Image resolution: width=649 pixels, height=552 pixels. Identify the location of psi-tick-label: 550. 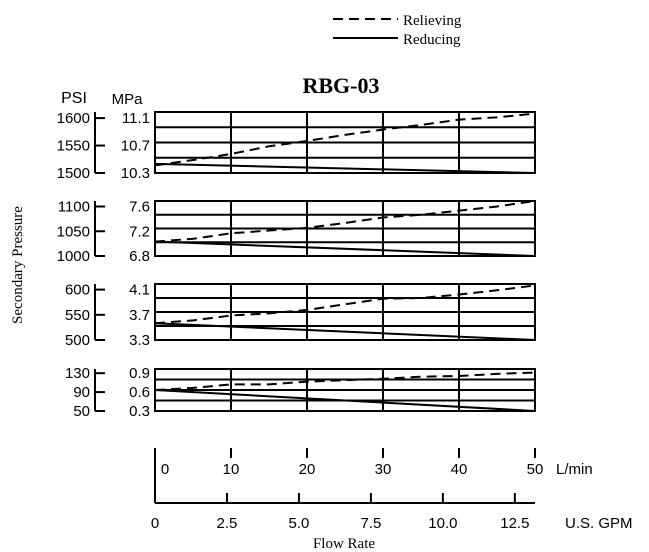
(77, 315).